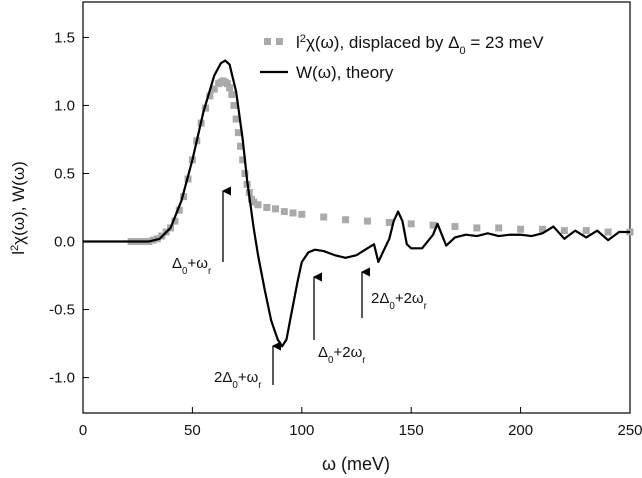 The width and height of the screenshot is (642, 478). I want to click on y-axis-label: l2χ(ω), W(ω), so click(18, 208).